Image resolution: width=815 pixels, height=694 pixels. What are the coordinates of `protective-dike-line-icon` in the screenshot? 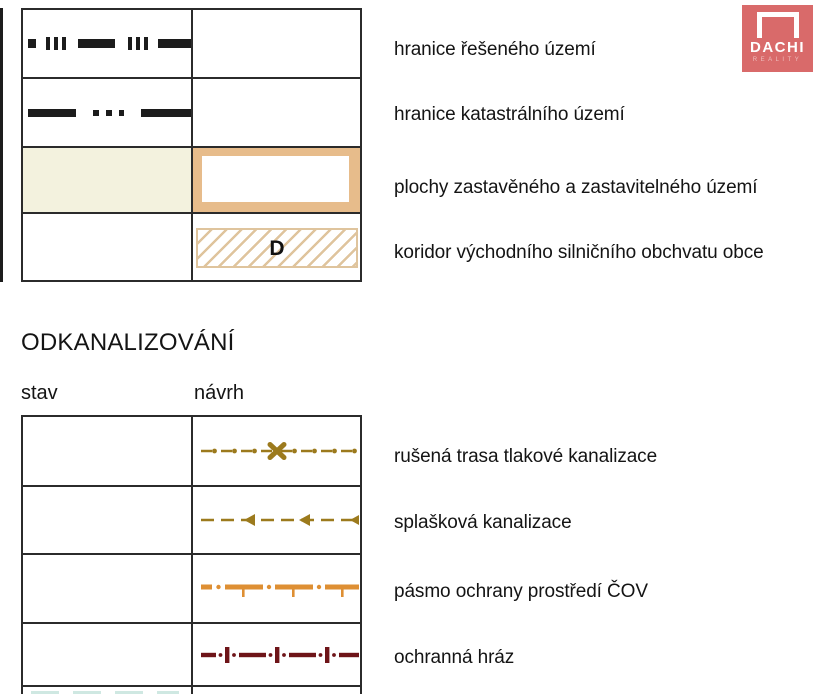 It's located at (280, 654).